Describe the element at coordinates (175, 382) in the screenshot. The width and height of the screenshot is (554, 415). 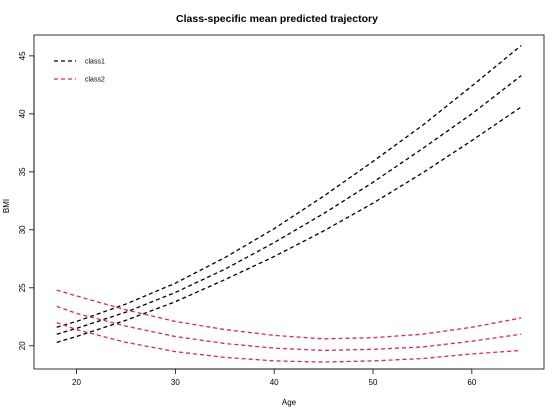
I see `x-tick-label: 30` at that location.